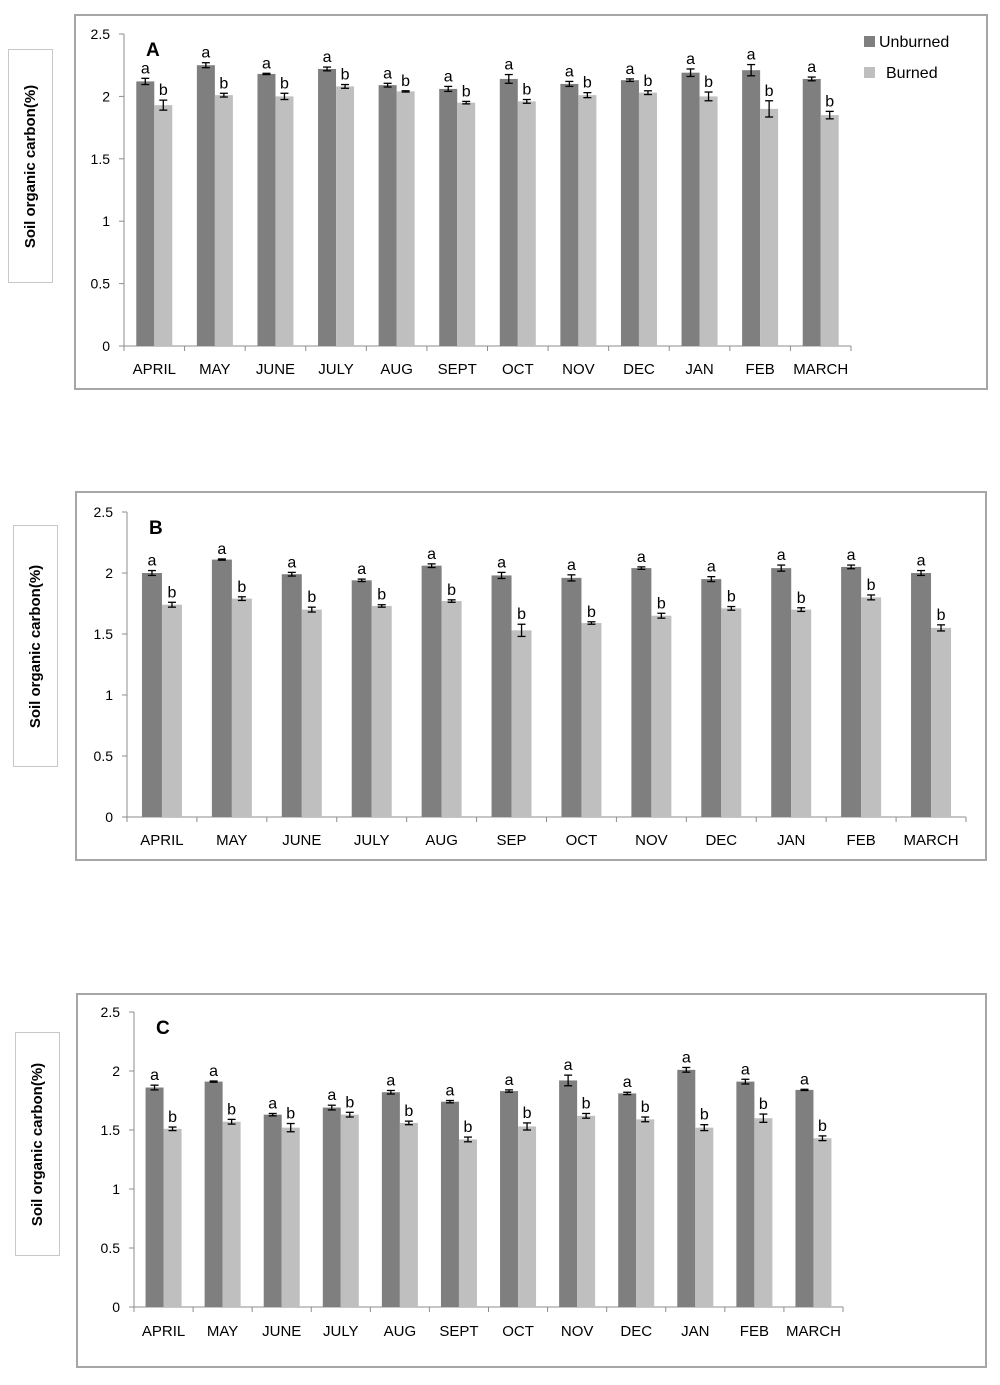 This screenshot has height=1385, width=1000. I want to click on bar-burned-nov, so click(661, 716).